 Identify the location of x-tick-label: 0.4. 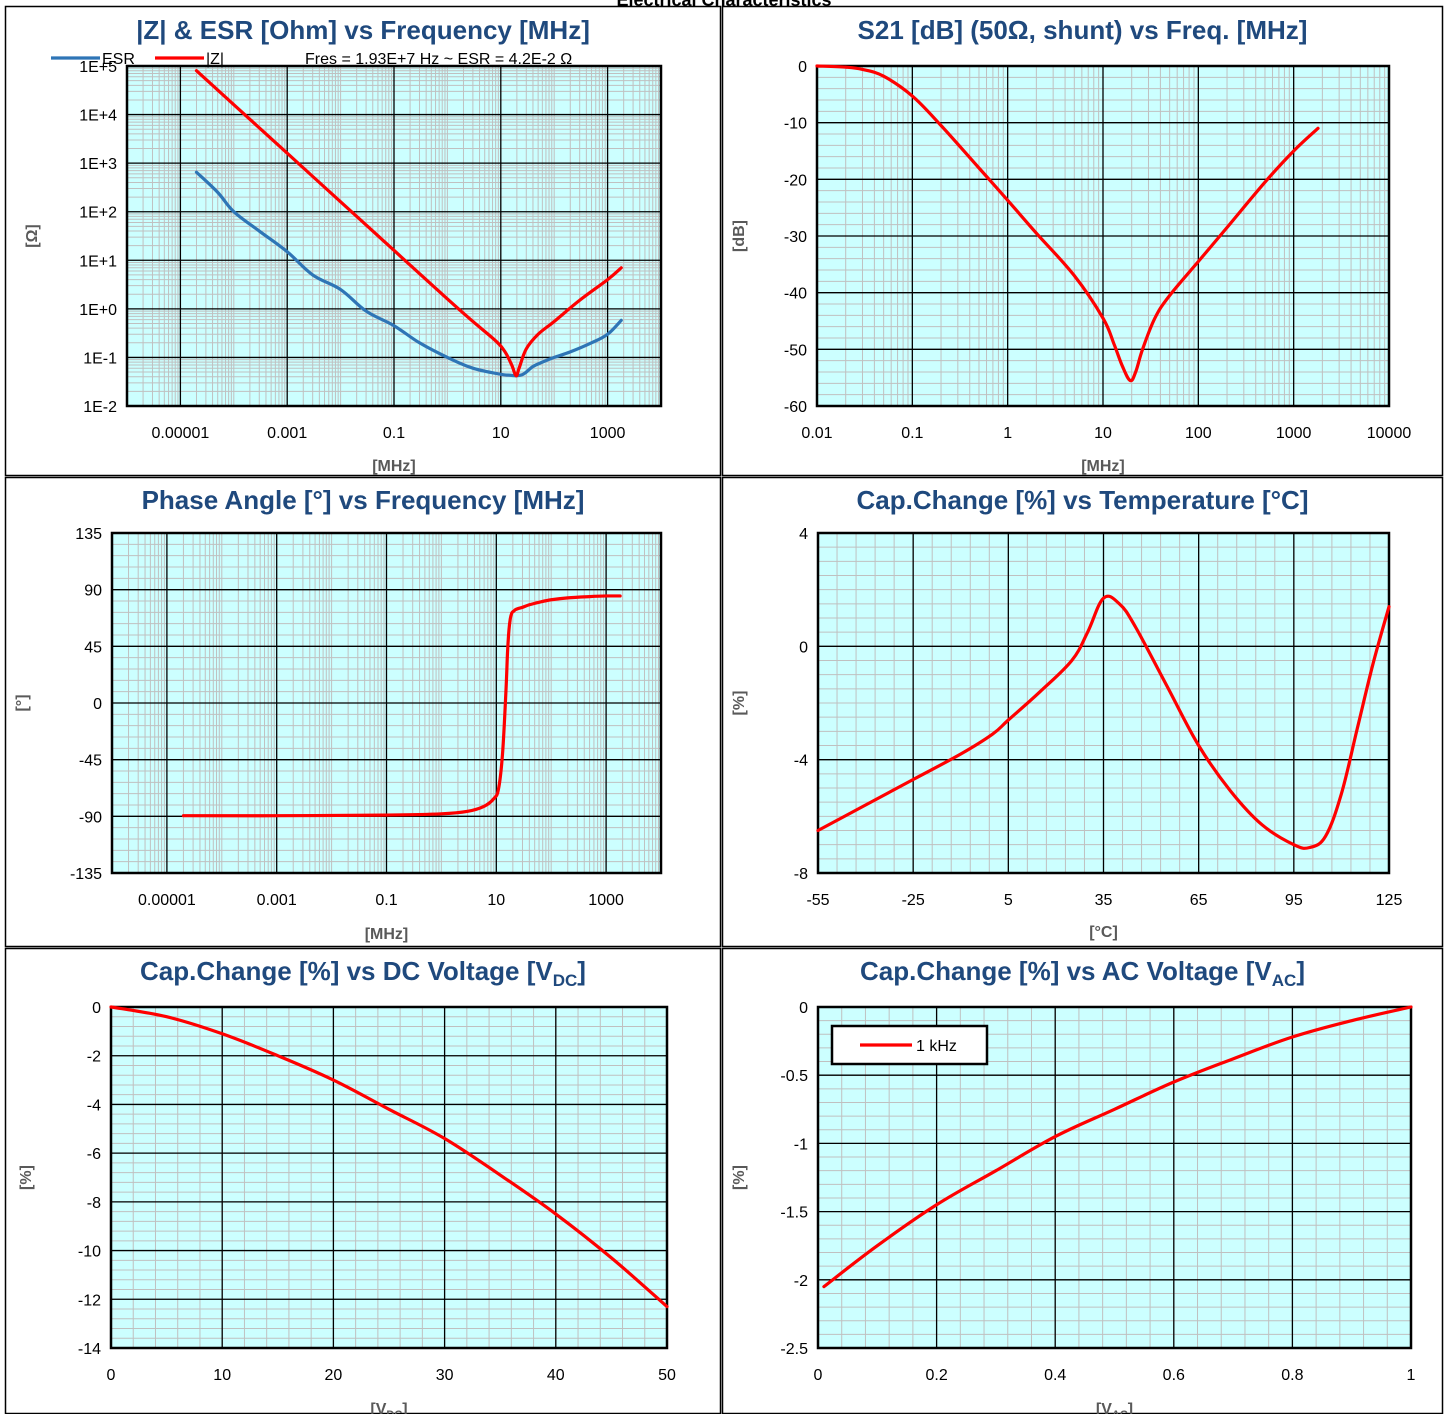
(1055, 1375).